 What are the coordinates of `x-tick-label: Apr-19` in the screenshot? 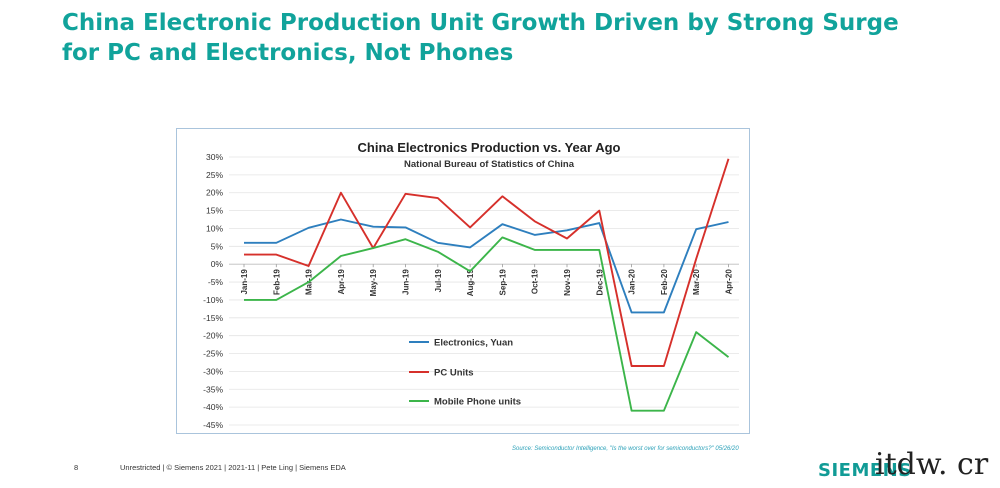 It's located at (341, 282).